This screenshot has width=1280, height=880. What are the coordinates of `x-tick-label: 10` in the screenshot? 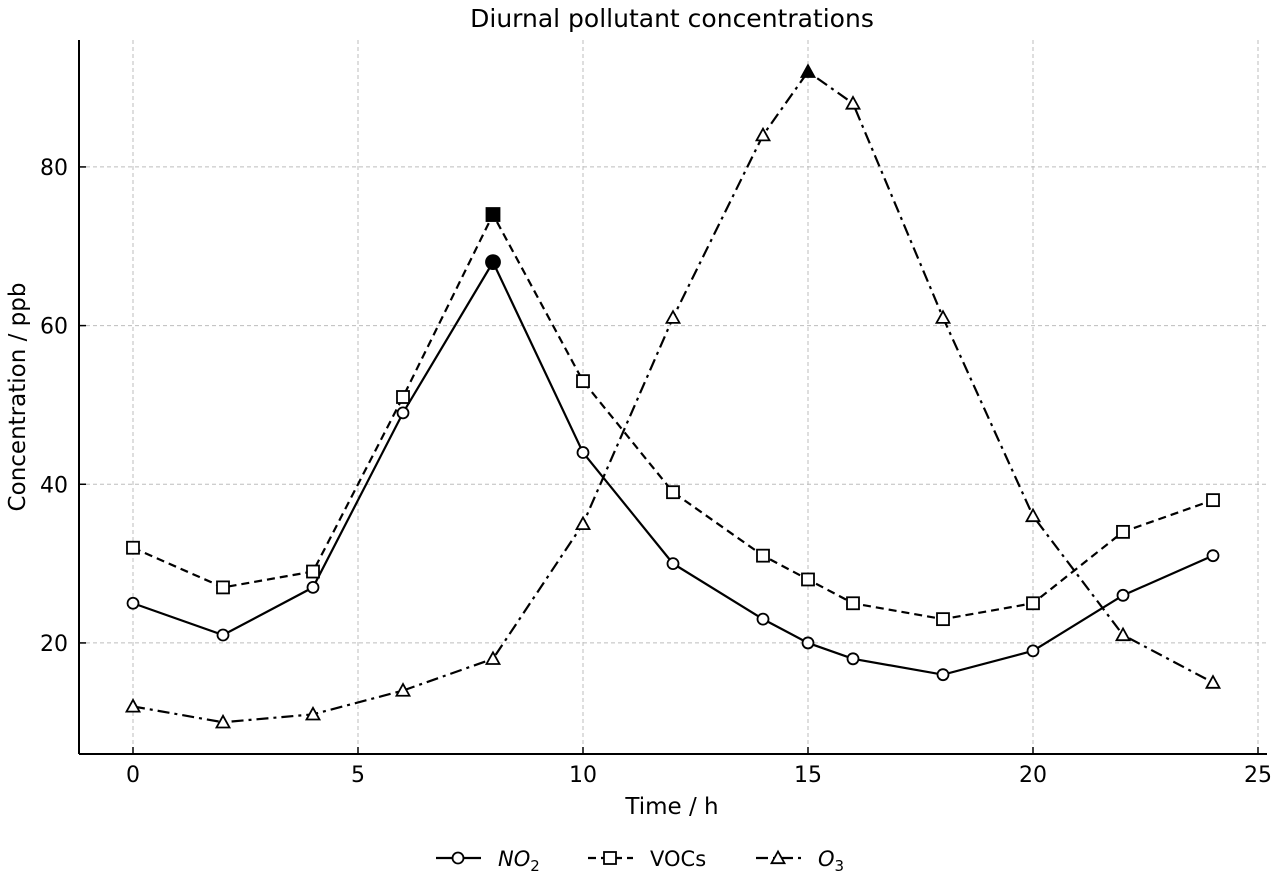 It's located at (583, 775).